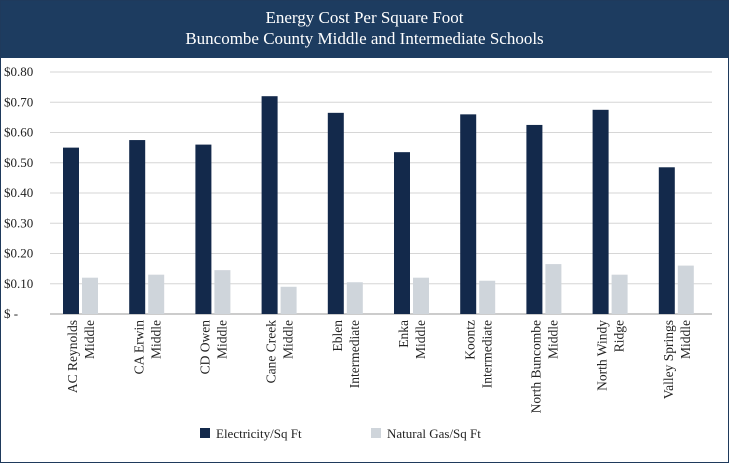 This screenshot has width=729, height=463. What do you see at coordinates (18, 162) in the screenshot?
I see `y-tick-label: $0.50` at bounding box center [18, 162].